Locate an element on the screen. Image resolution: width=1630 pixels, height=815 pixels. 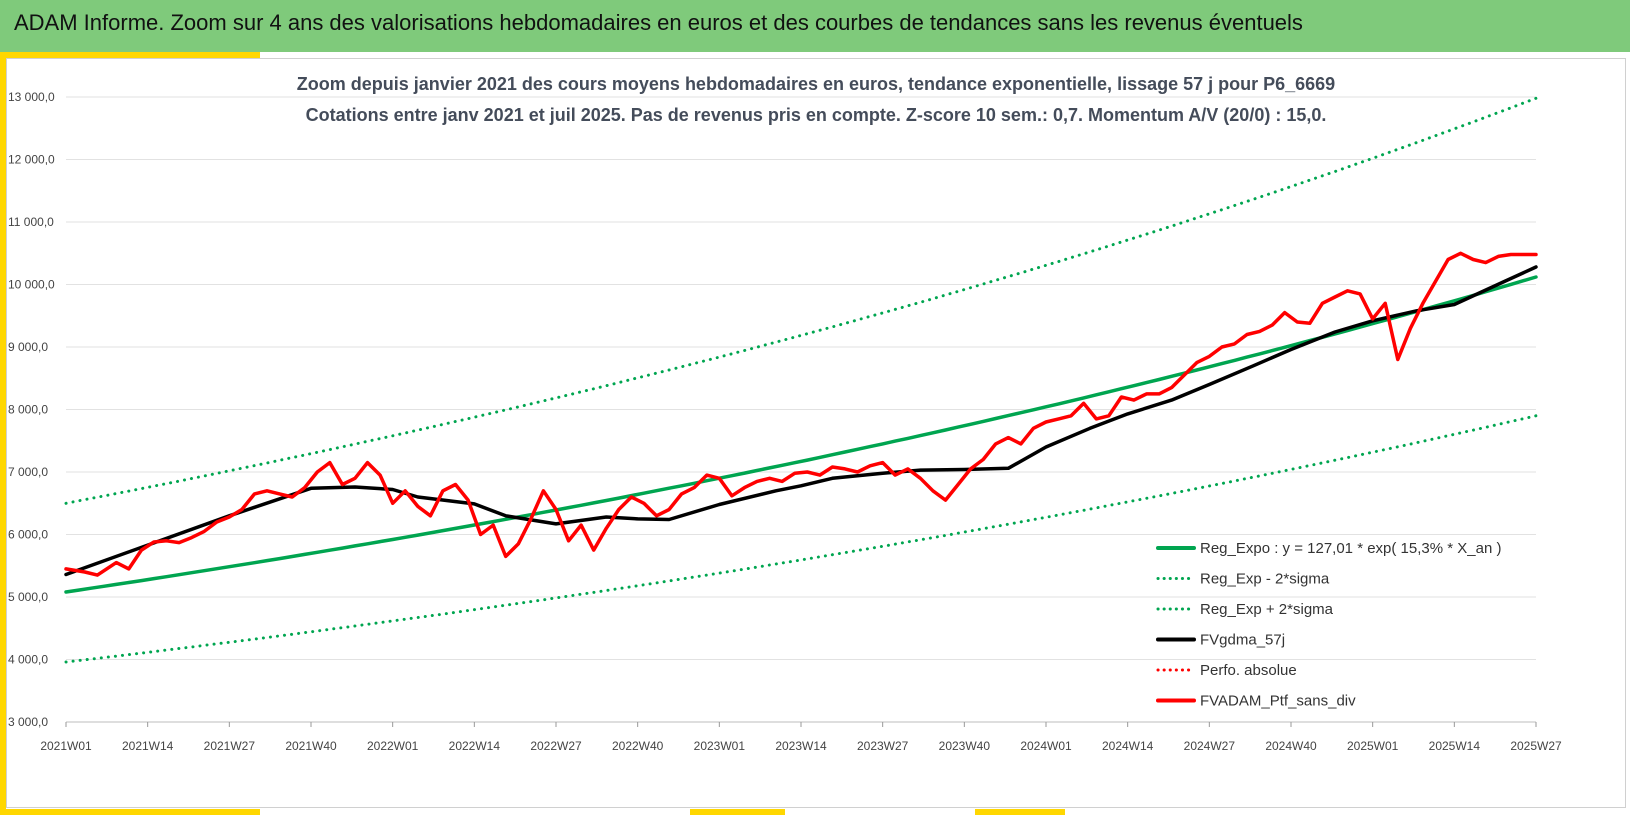
x-tick-label: 2025W01 is located at coordinates (1373, 746).